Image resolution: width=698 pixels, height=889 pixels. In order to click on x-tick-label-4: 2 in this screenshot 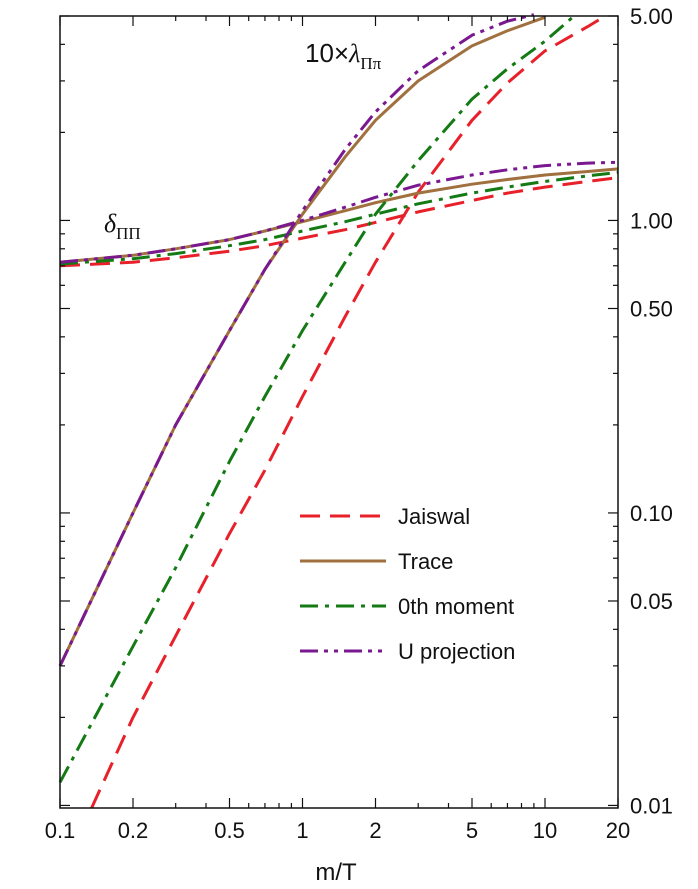, I will do `click(375, 830)`.